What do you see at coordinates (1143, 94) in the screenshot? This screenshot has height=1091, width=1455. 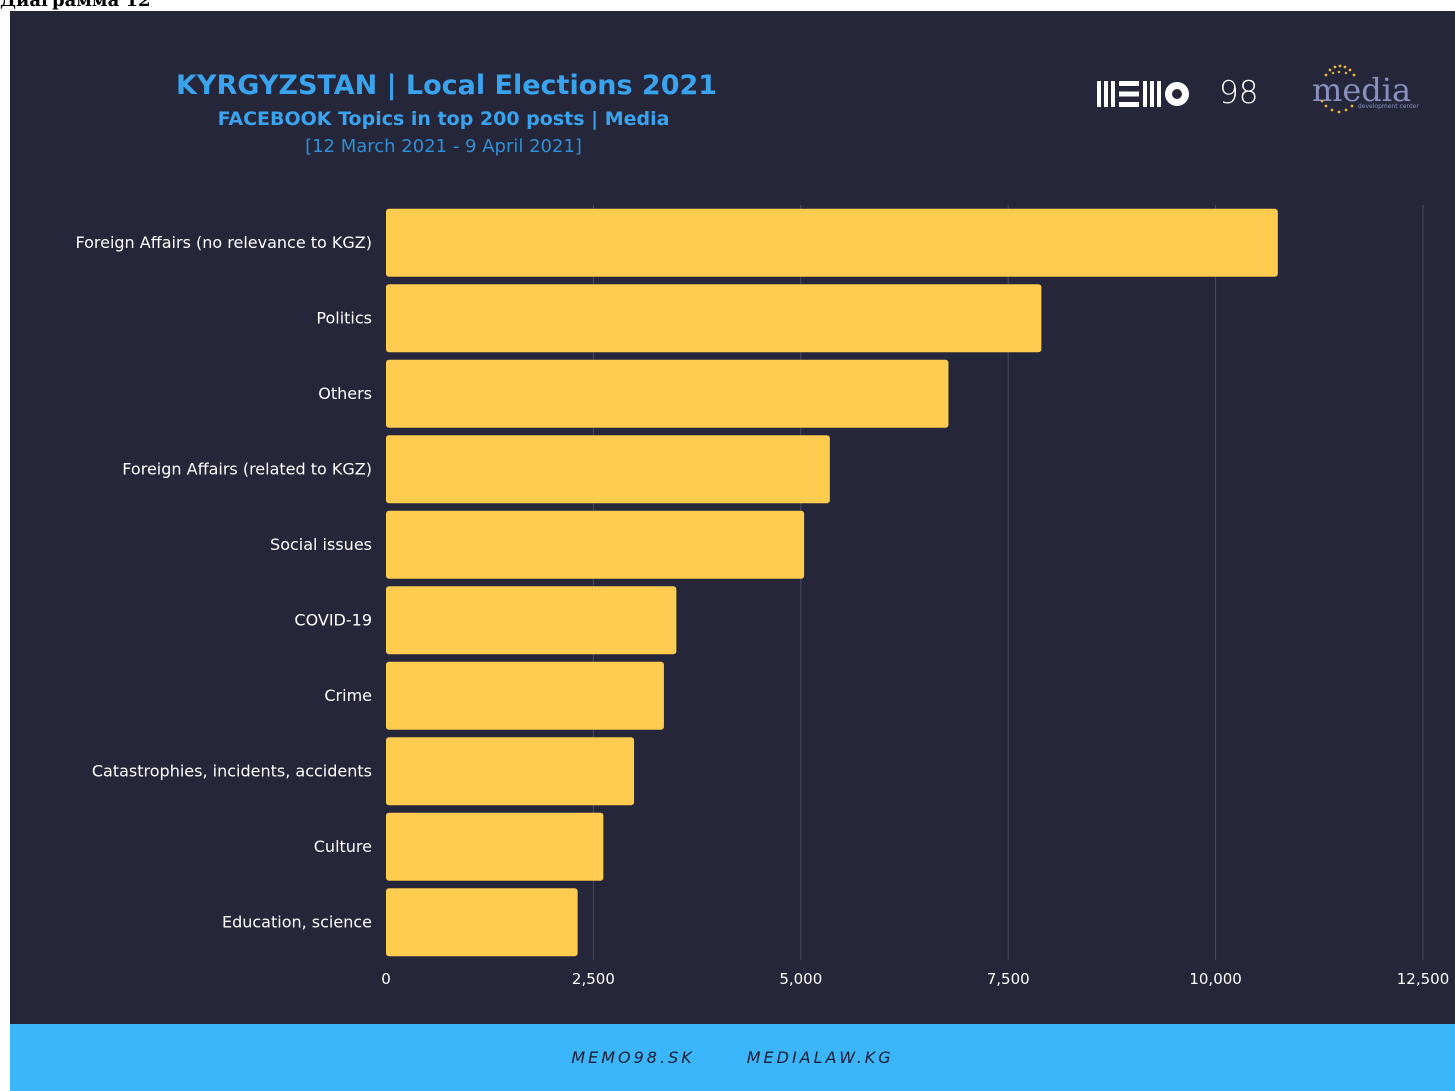 I see `memo-letters-icon` at bounding box center [1143, 94].